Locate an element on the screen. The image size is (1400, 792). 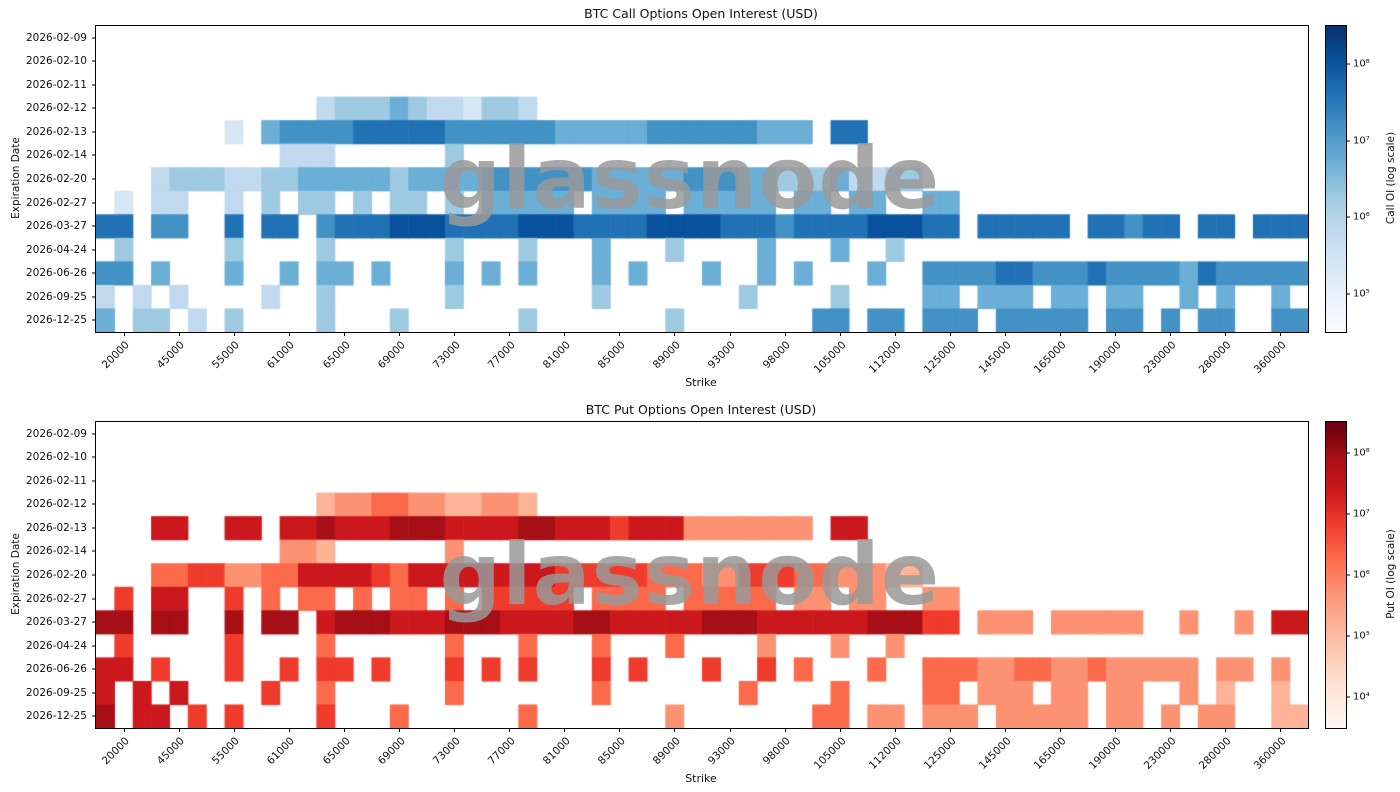
colorbar-tick-label: 10⁷ is located at coordinates (1361, 141).